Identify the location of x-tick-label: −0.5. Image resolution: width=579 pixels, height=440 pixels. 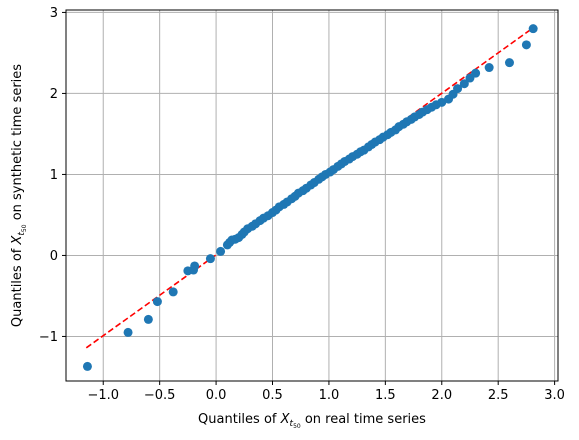
(160, 395).